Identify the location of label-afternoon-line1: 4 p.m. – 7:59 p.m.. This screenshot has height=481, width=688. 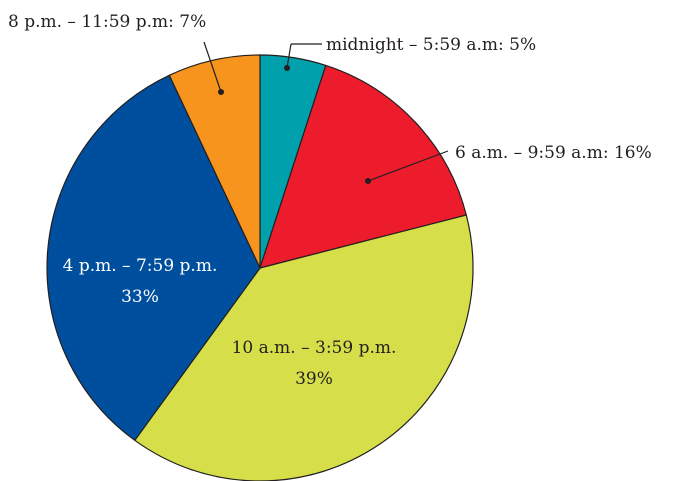
(140, 266).